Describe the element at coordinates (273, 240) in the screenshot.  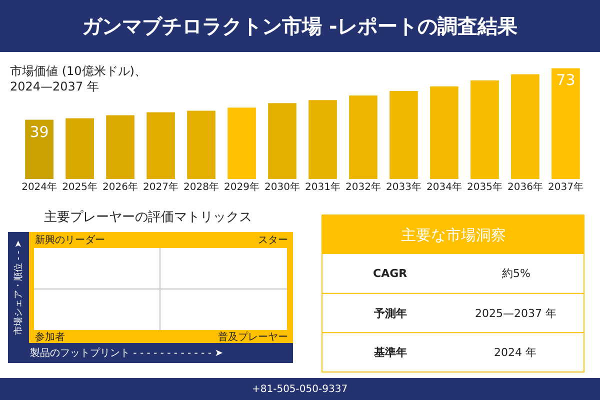
I see `text: スター` at that location.